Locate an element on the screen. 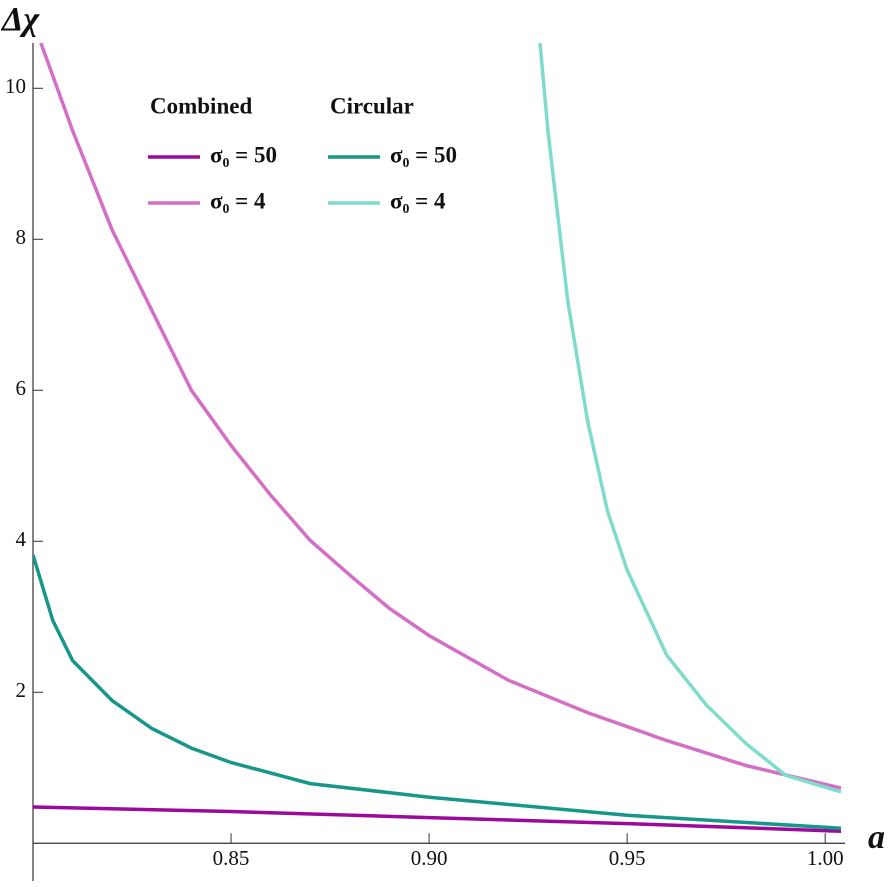 The image size is (891, 887). x-tick-label: 1.00 is located at coordinates (825, 858).